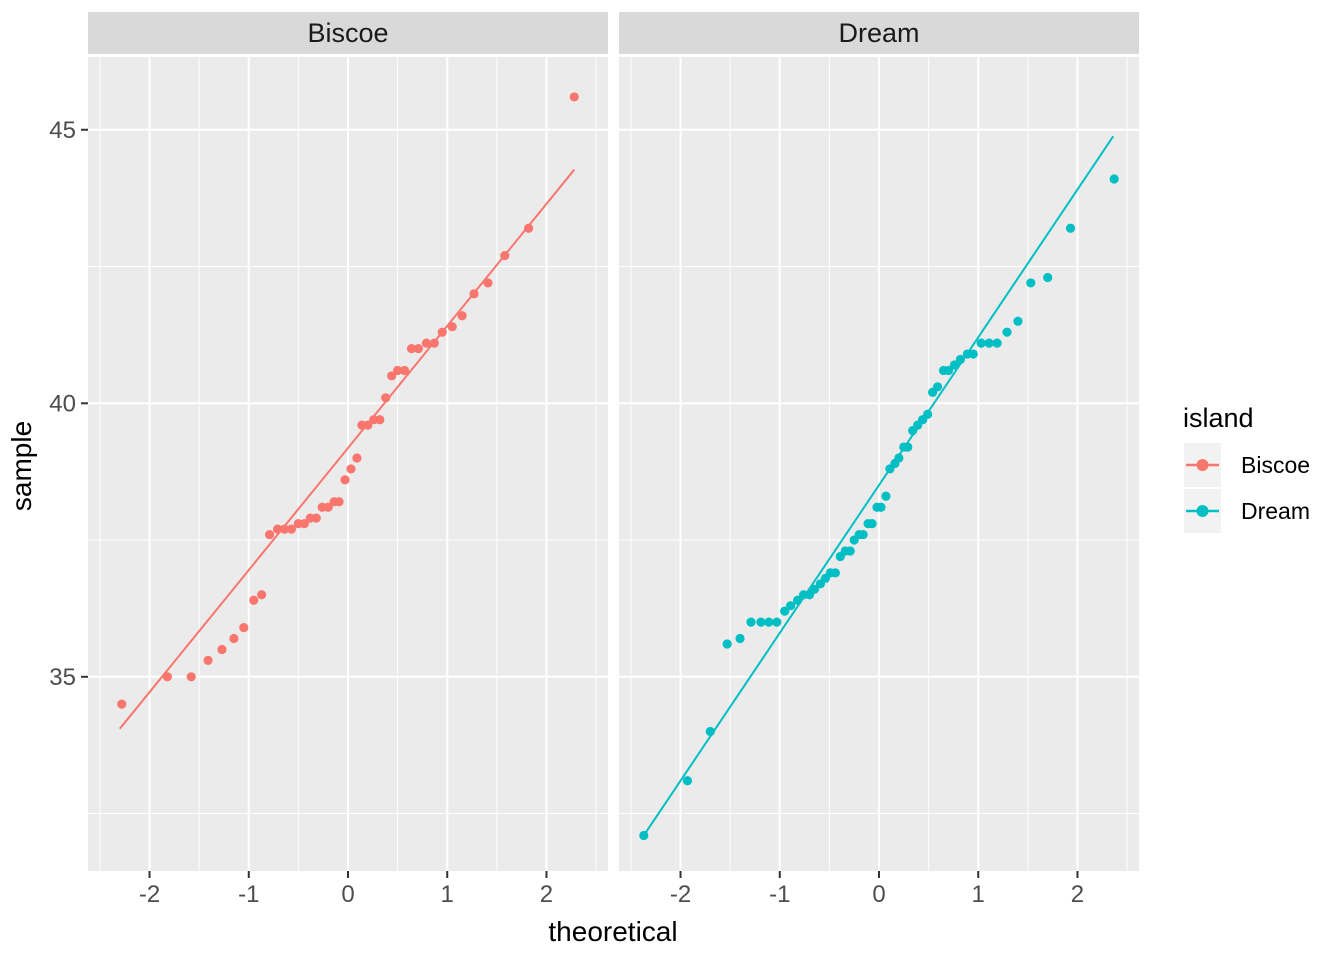  I want to click on legend-title: island, so click(1218, 418).